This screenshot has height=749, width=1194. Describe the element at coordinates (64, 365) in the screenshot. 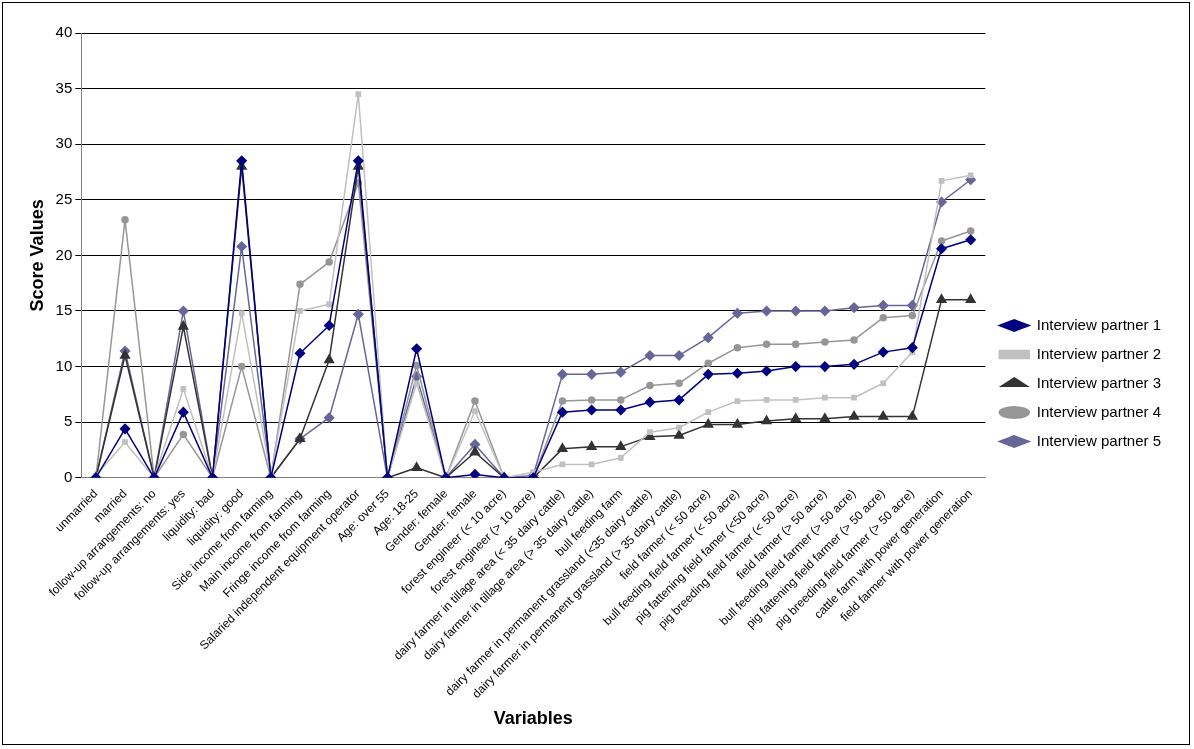

I see `y-tick-label: 10` at that location.